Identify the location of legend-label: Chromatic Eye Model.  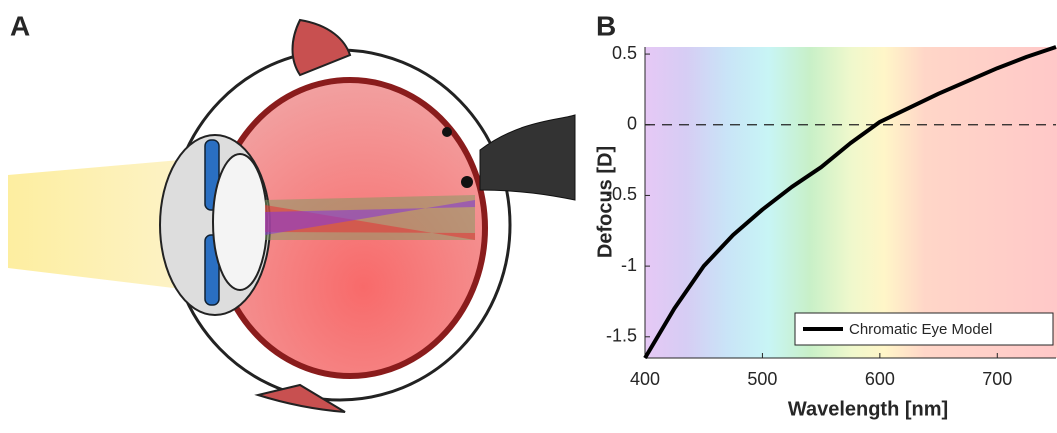
(920, 329).